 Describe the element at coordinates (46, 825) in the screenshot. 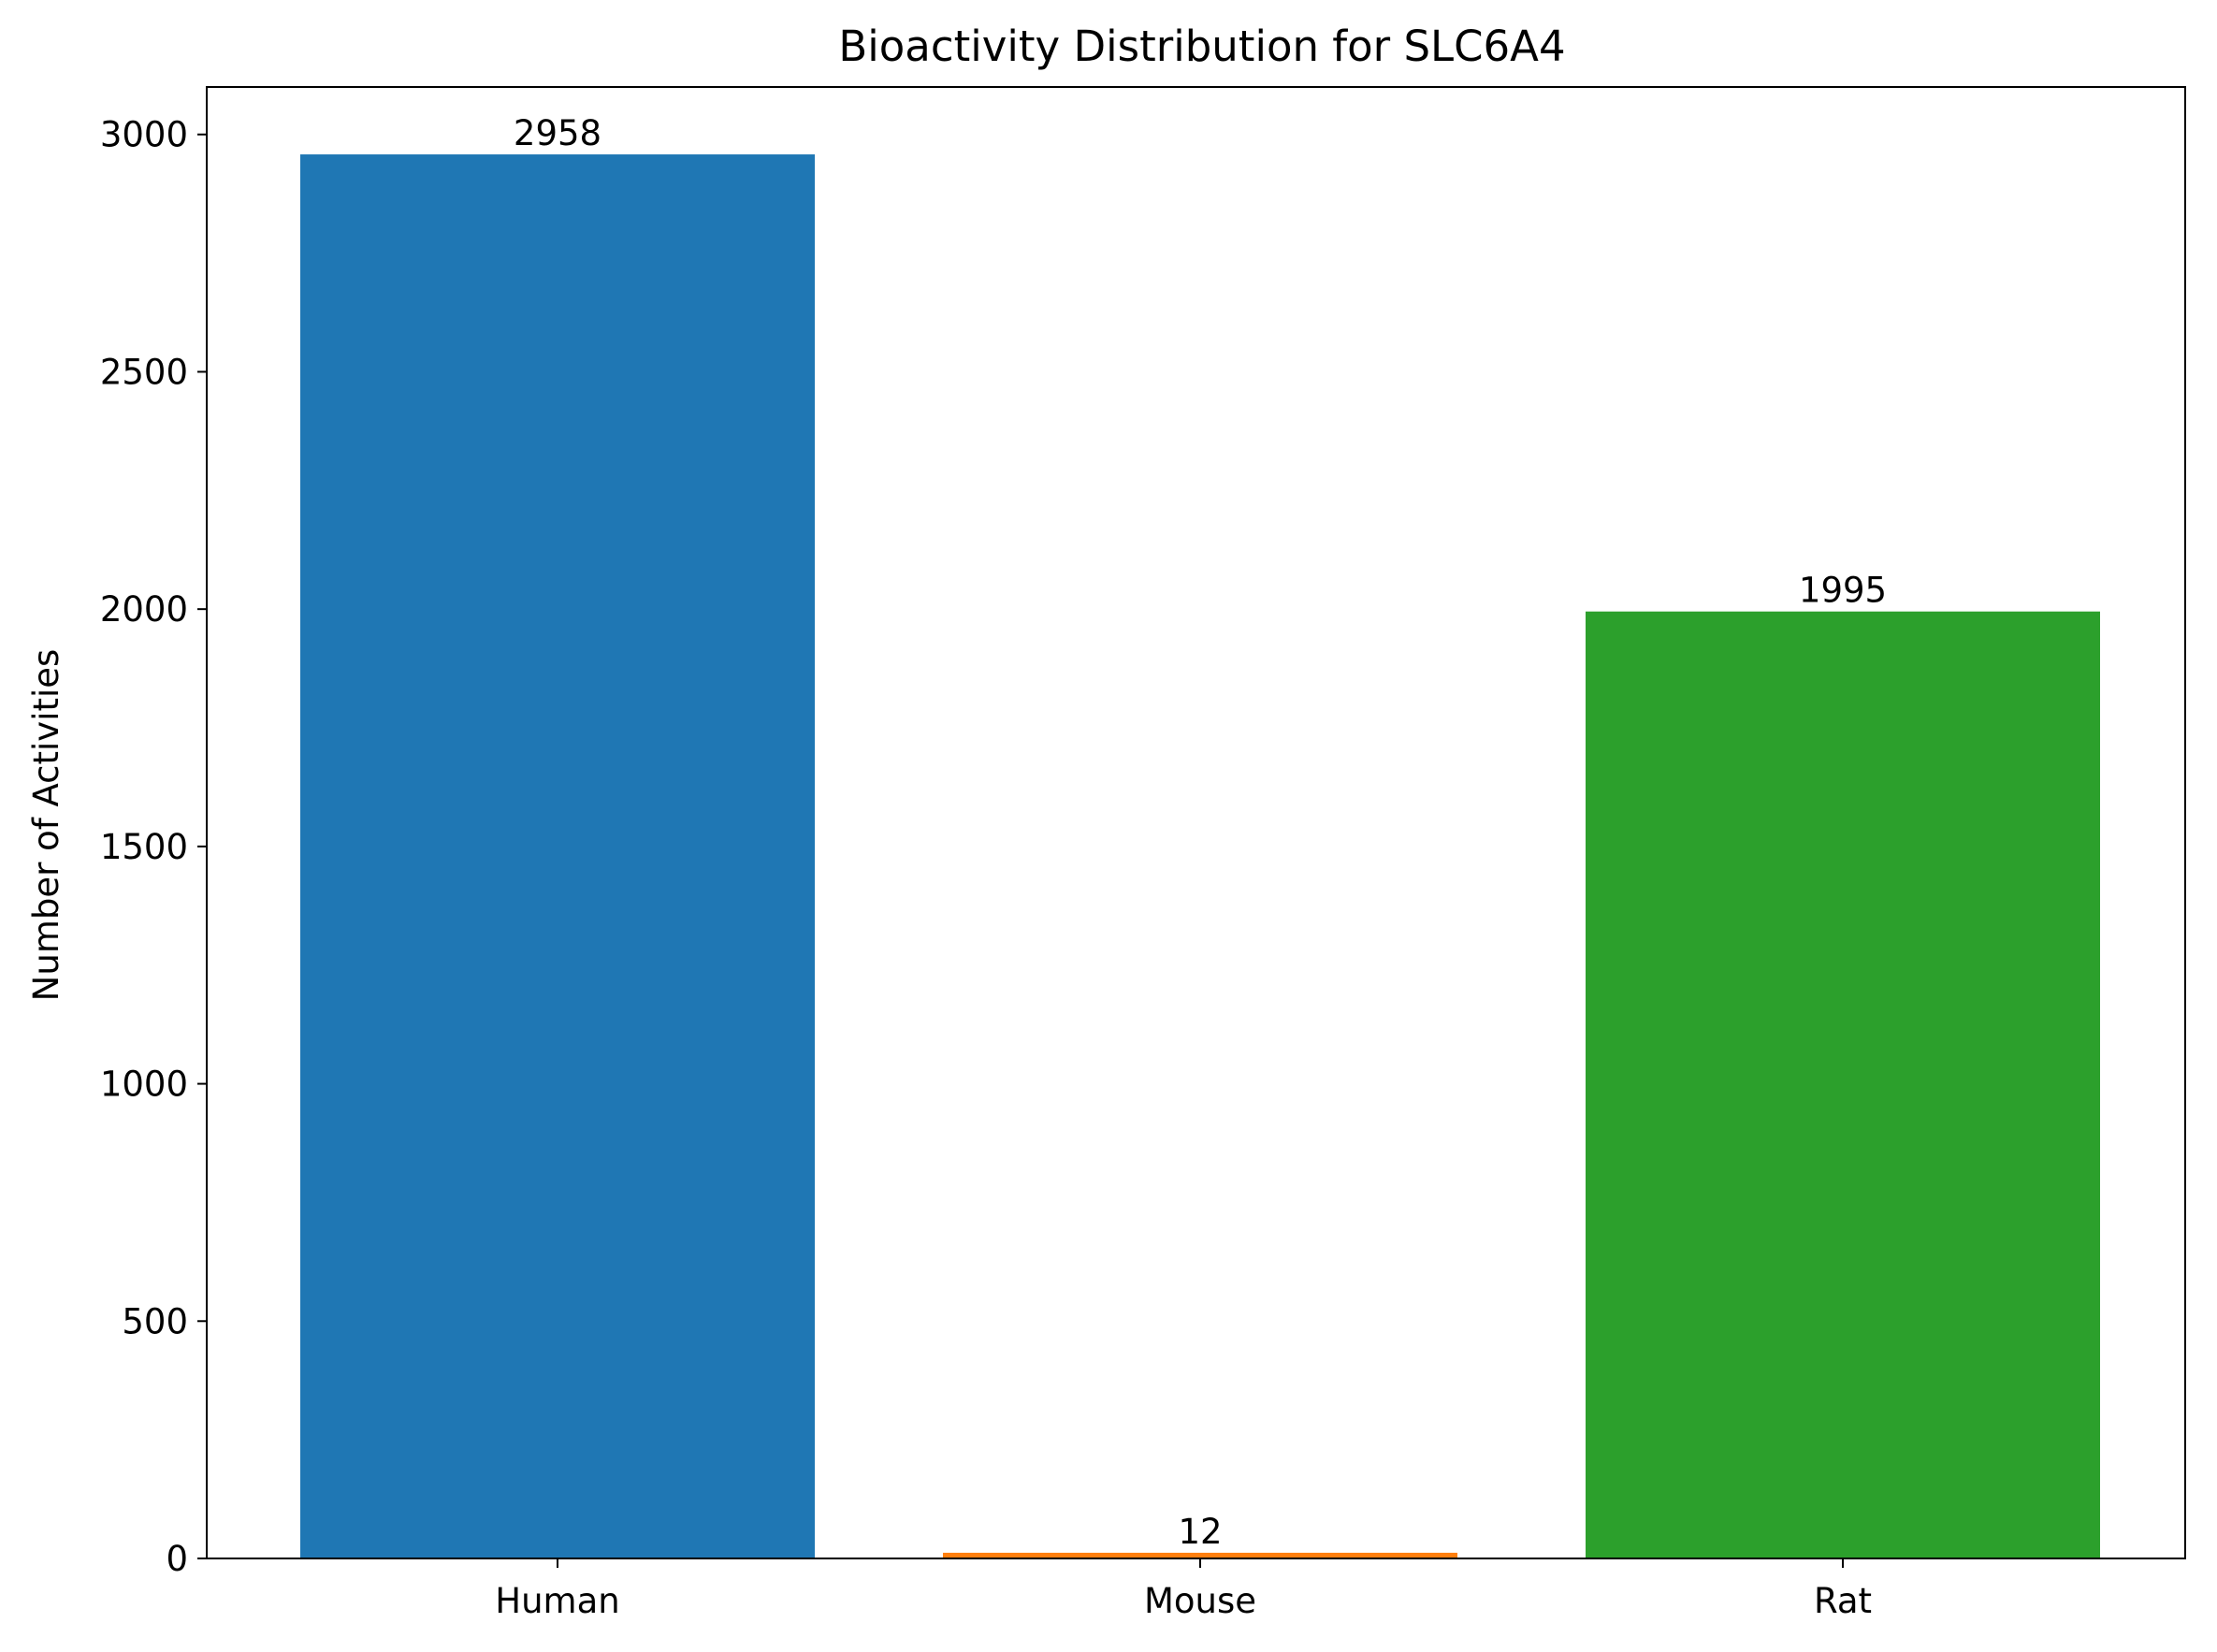

I see `y-axis-label: Number of Activities` at that location.